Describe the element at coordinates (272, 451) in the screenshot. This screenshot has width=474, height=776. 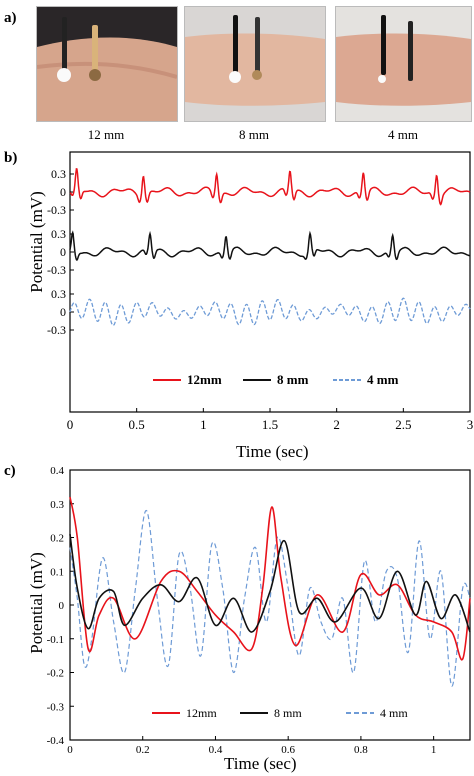
I see `panel-b-xlabel: Time (sec)` at that location.